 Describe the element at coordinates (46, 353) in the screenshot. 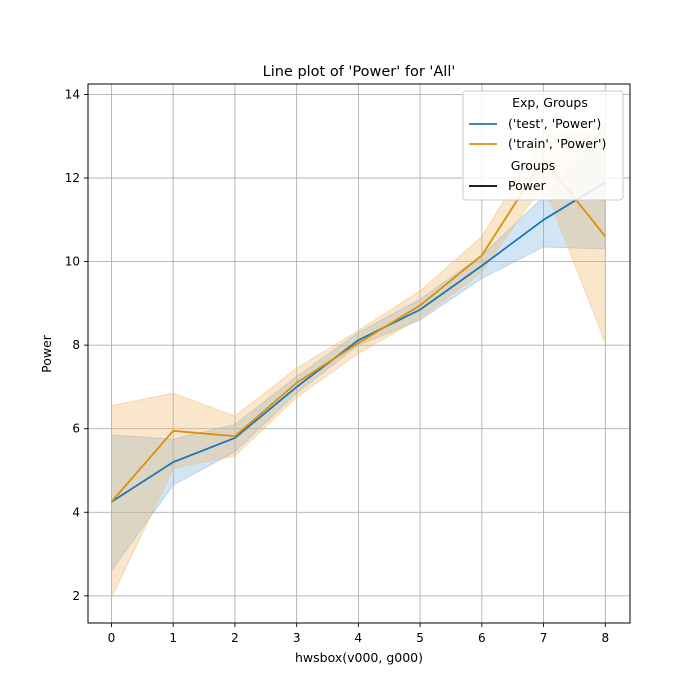

I see `y-axis-label: Power` at that location.